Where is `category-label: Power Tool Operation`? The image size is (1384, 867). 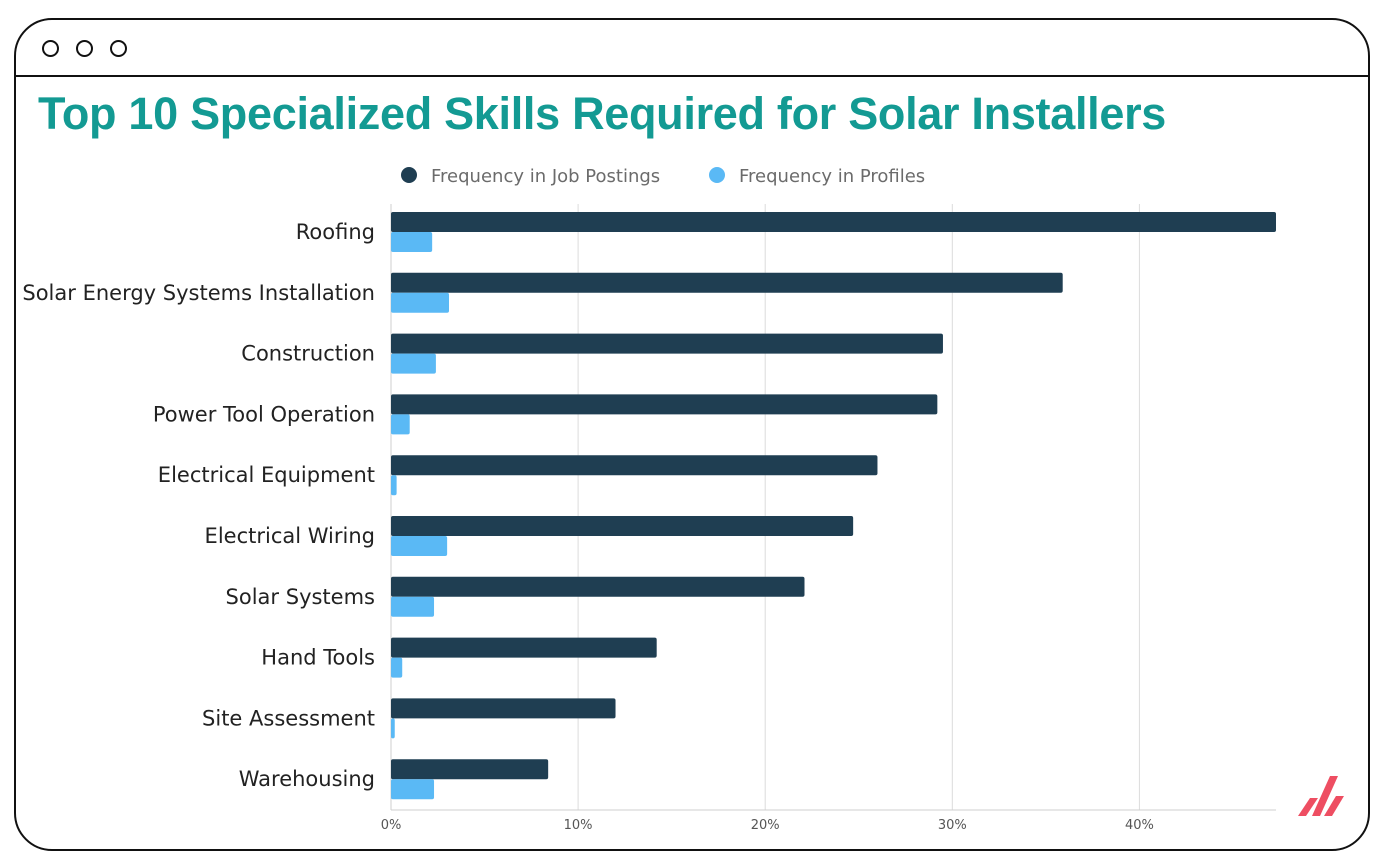 category-label: Power Tool Operation is located at coordinates (264, 414).